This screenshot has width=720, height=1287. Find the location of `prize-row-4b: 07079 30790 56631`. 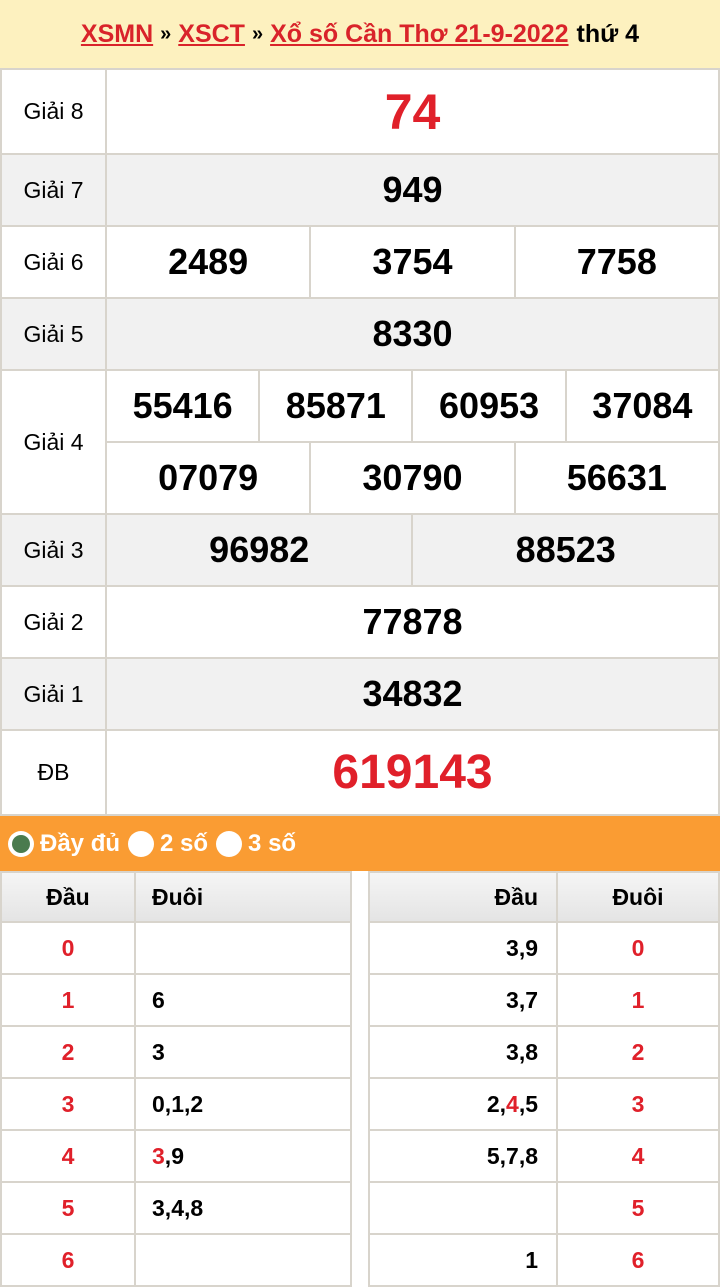

prize-row-4b: 07079 30790 56631 is located at coordinates (360, 478).